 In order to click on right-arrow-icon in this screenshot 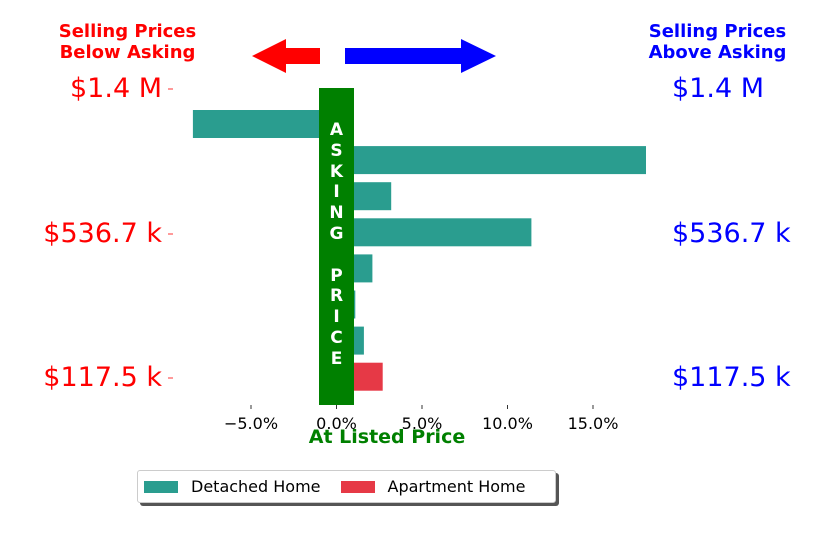, I will do `click(420, 56)`.